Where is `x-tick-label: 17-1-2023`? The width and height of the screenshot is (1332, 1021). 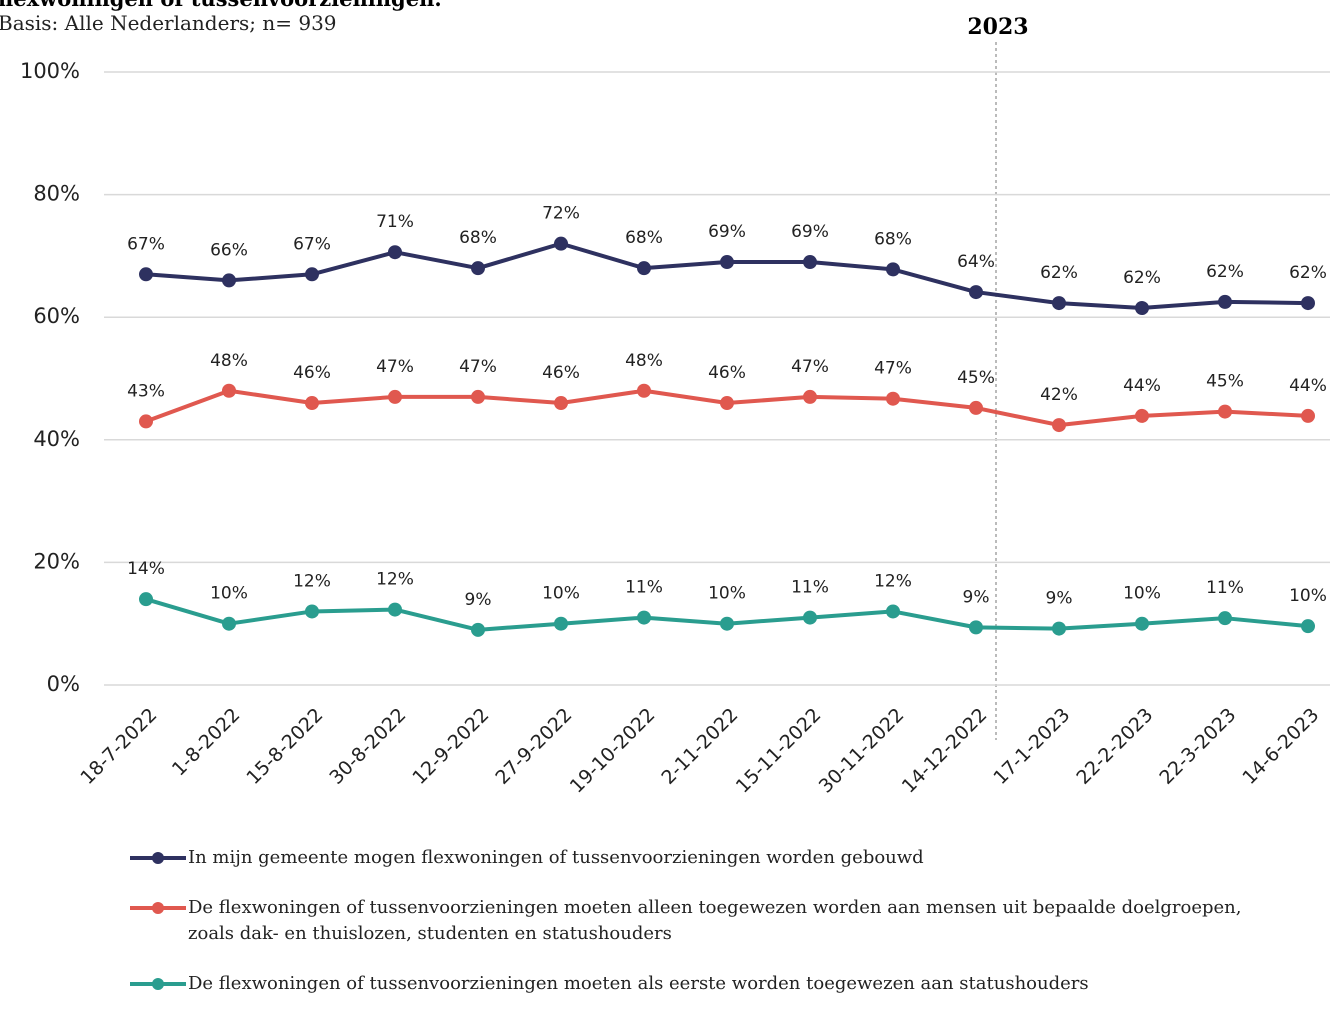
x-tick-label: 17-1-2023 is located at coordinates (1031, 746).